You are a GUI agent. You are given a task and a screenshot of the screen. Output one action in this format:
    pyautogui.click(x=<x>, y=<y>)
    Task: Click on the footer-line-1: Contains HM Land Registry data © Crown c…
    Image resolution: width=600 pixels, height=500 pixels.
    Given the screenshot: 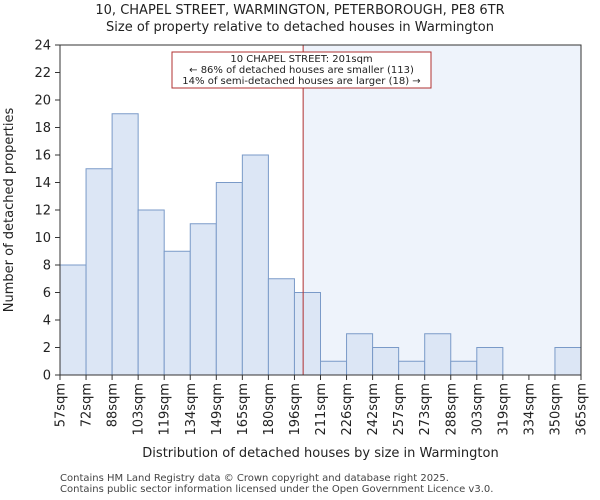 What is the action you would take?
    pyautogui.click(x=254, y=478)
    